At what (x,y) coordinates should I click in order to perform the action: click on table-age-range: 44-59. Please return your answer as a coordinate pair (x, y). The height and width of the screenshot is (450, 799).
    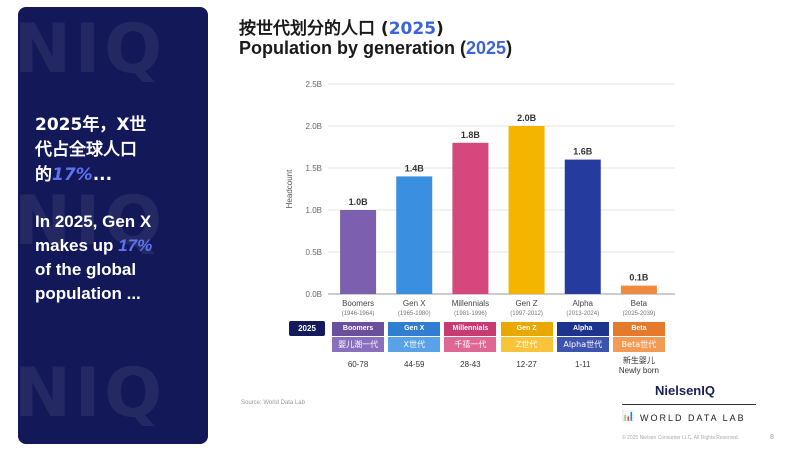
    Looking at the image, I should click on (414, 364).